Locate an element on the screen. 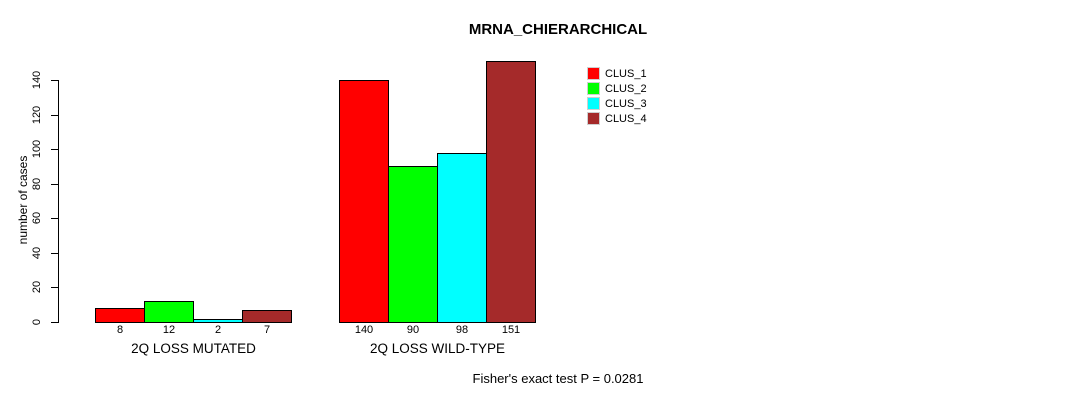  bar-value-label: 12 is located at coordinates (169, 330).